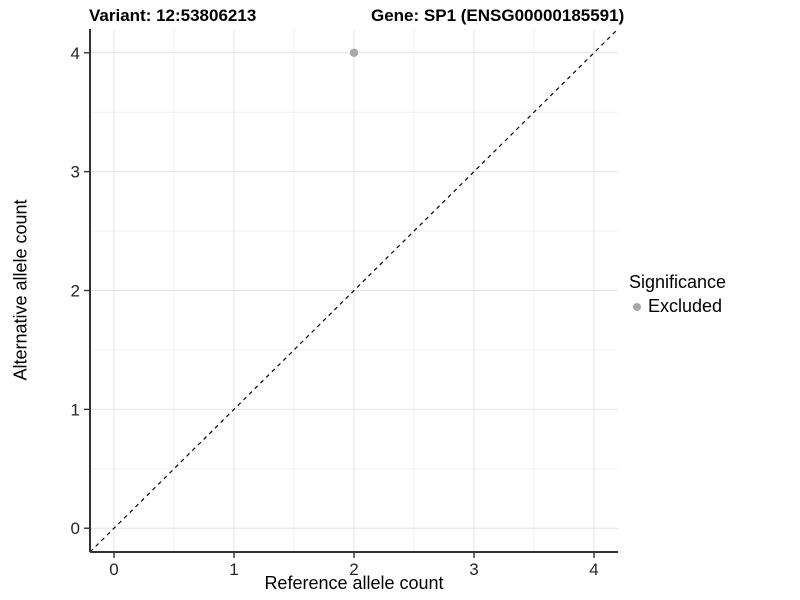 This screenshot has height=600, width=800. What do you see at coordinates (678, 282) in the screenshot?
I see `legend-title: Significance` at bounding box center [678, 282].